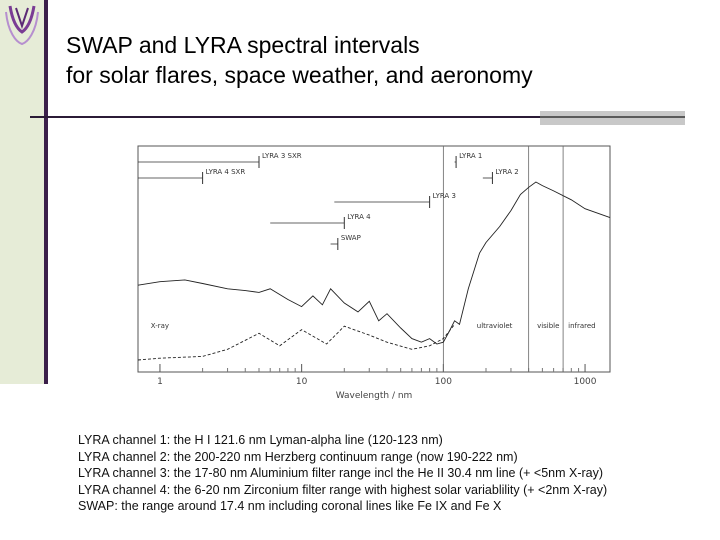  What do you see at coordinates (160, 326) in the screenshot?
I see `region-label: X-ray` at bounding box center [160, 326].